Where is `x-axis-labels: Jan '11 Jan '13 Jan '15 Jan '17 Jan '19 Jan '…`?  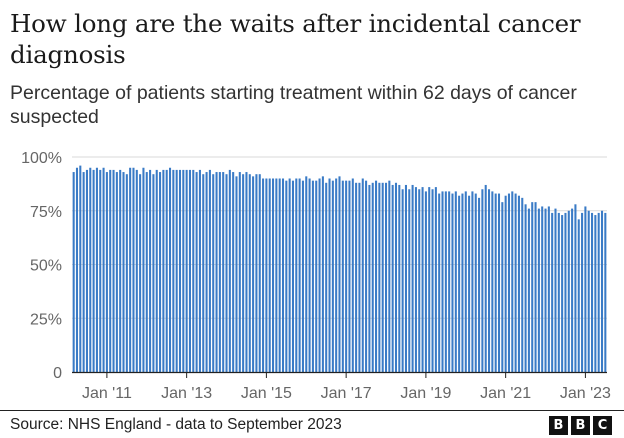
x-axis-labels: Jan '11 Jan '13 Jan '15 Jan '17 Jan '19 Jan '… is located at coordinates (346, 393).